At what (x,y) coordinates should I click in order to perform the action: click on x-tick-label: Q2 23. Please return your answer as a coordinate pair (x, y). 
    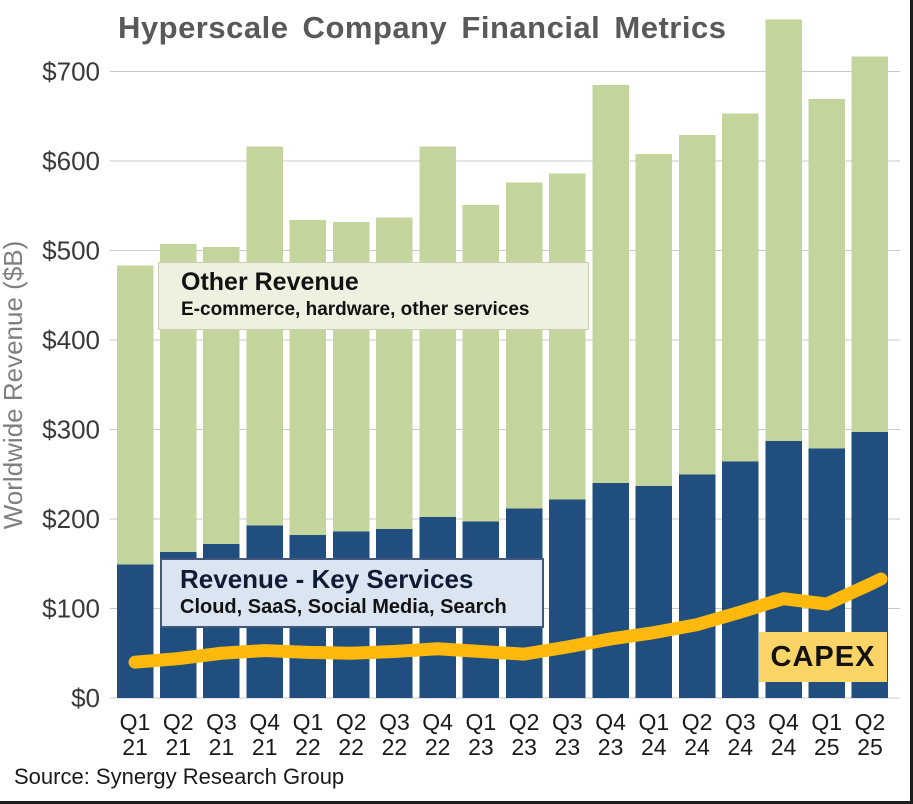
    Looking at the image, I should click on (524, 734).